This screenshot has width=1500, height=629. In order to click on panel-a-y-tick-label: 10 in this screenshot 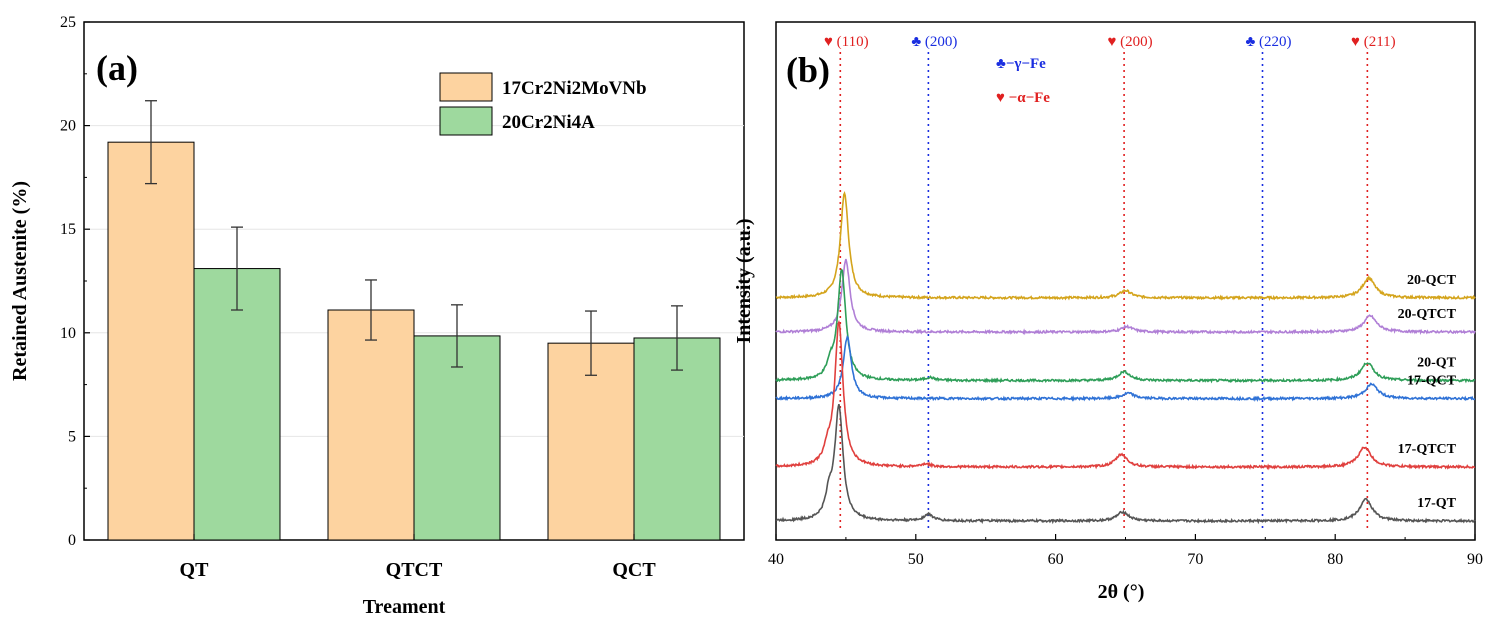, I will do `click(68, 333)`.